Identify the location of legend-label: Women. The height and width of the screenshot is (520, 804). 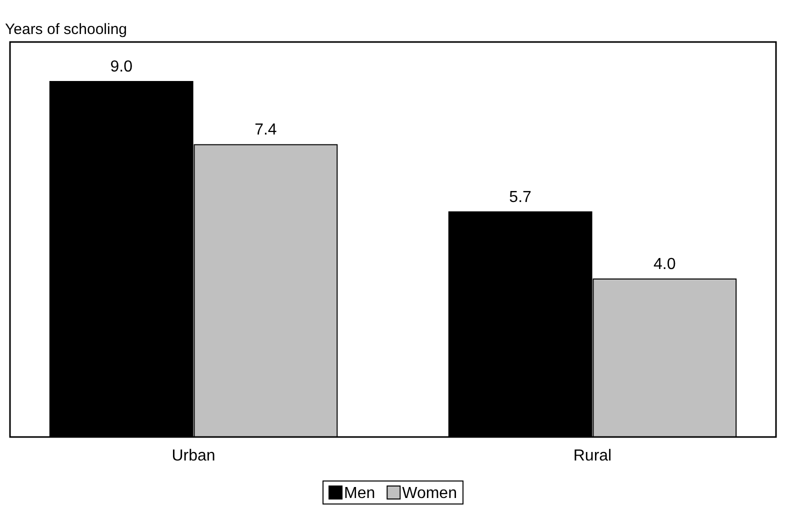
(429, 493).